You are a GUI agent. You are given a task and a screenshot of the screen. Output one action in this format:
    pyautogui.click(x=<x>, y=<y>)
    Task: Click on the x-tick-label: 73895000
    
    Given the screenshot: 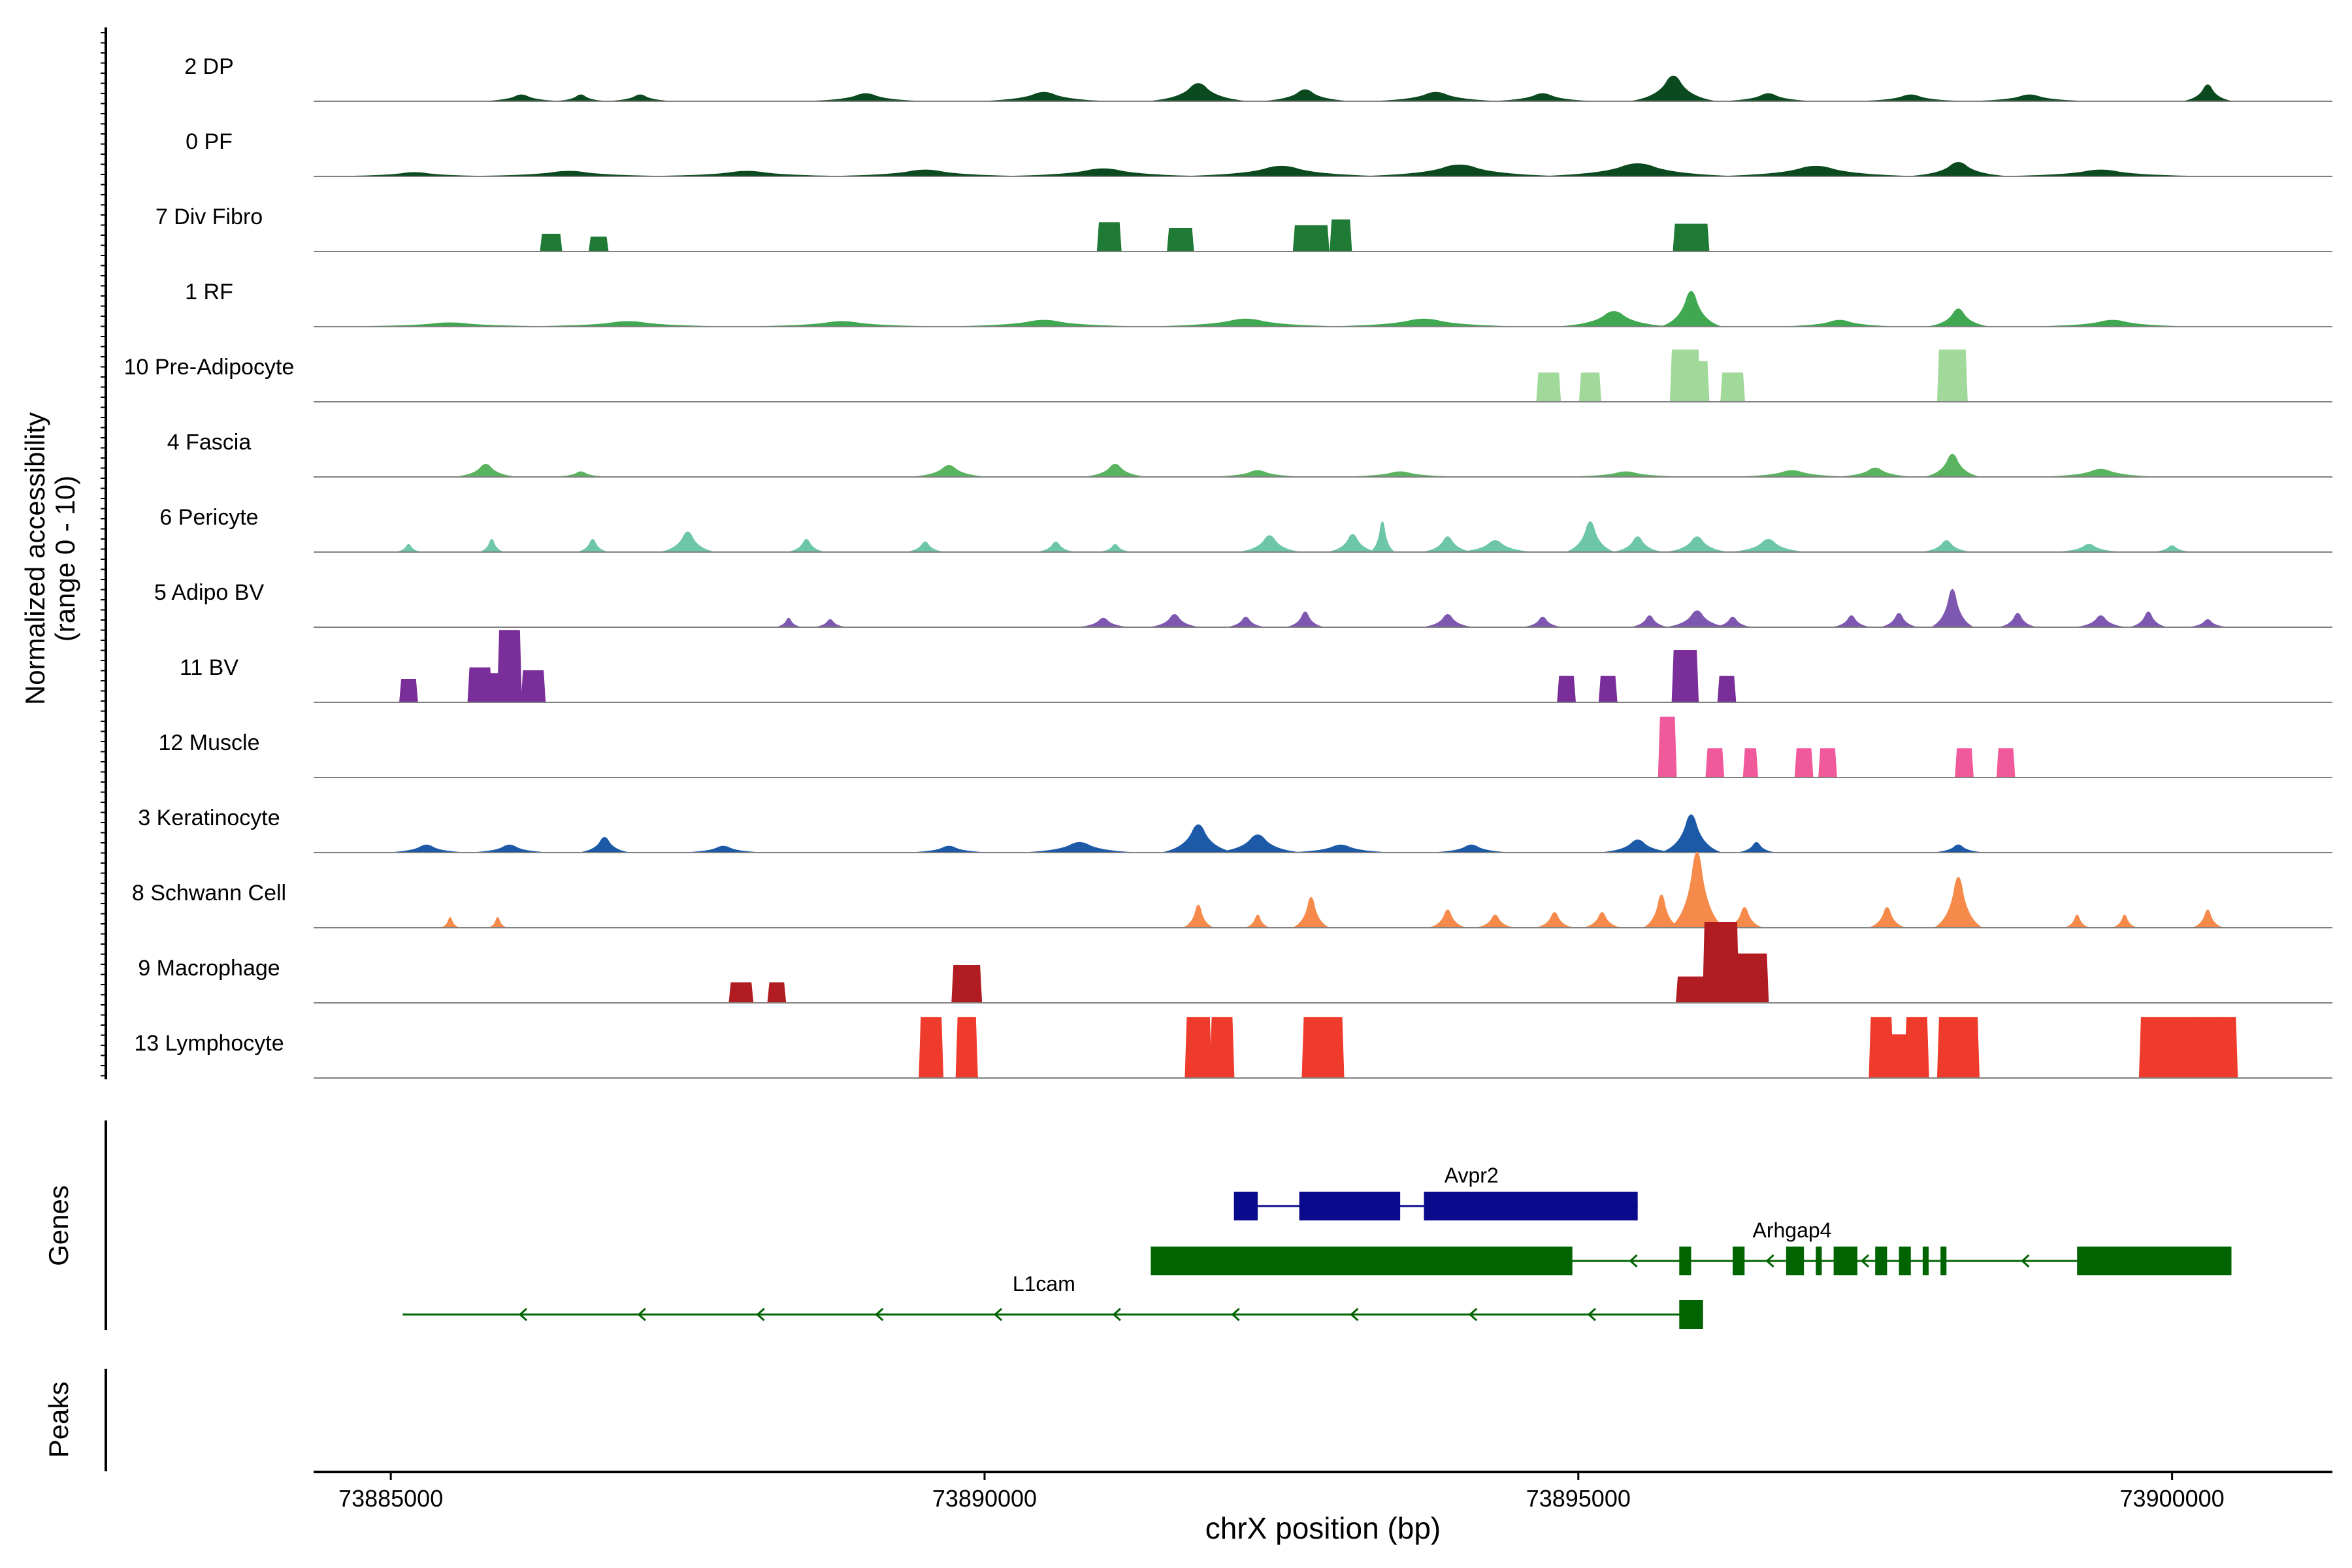 What is the action you would take?
    pyautogui.click(x=1578, y=1498)
    